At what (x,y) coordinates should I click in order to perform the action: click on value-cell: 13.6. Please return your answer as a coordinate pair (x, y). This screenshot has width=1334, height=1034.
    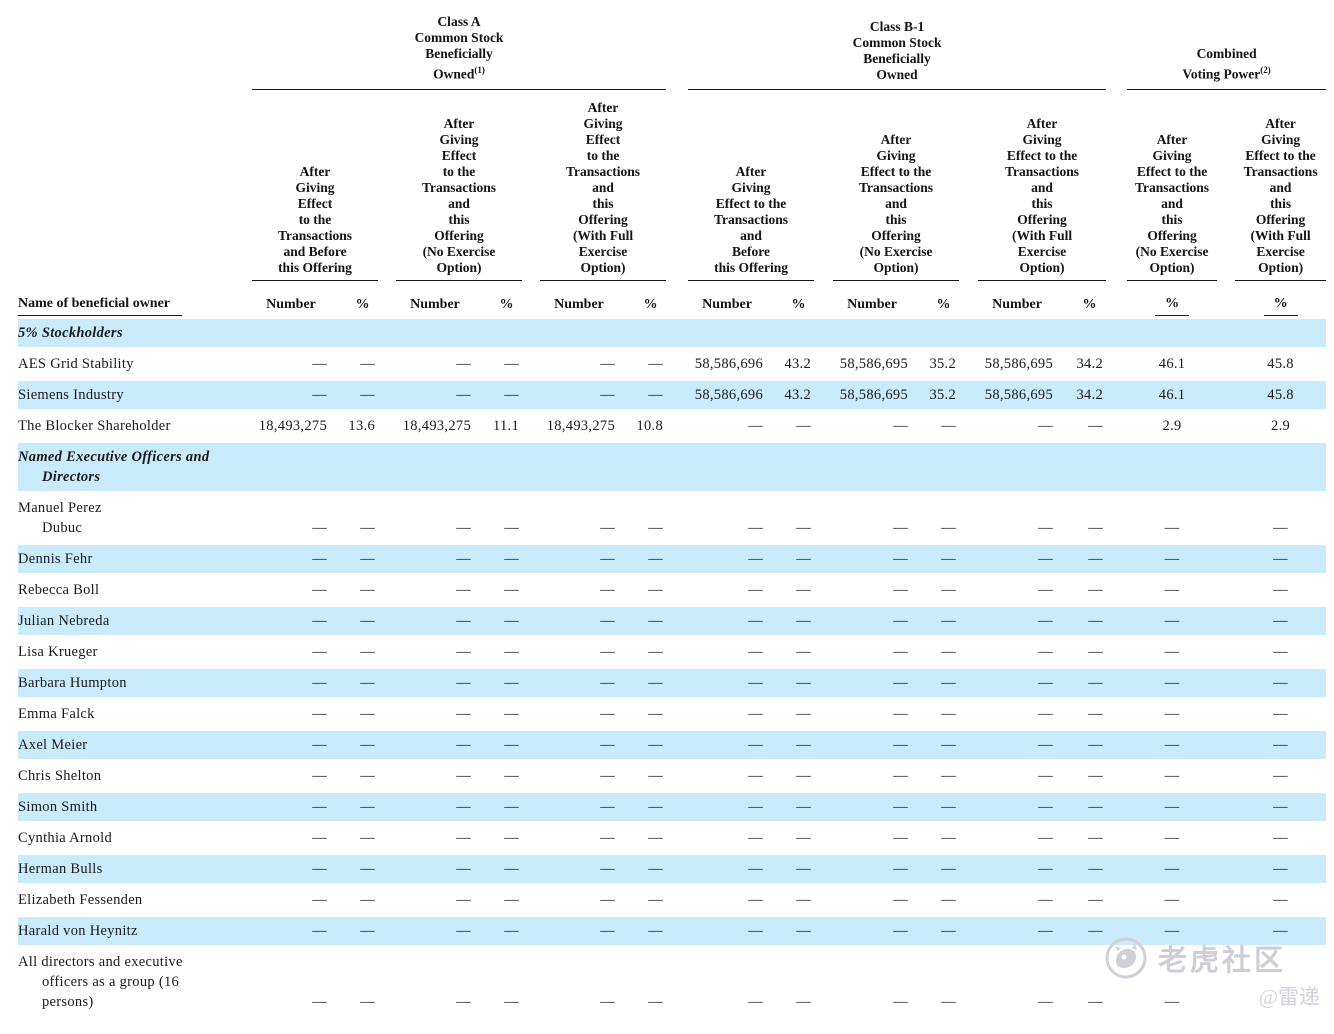
    Looking at the image, I should click on (362, 424).